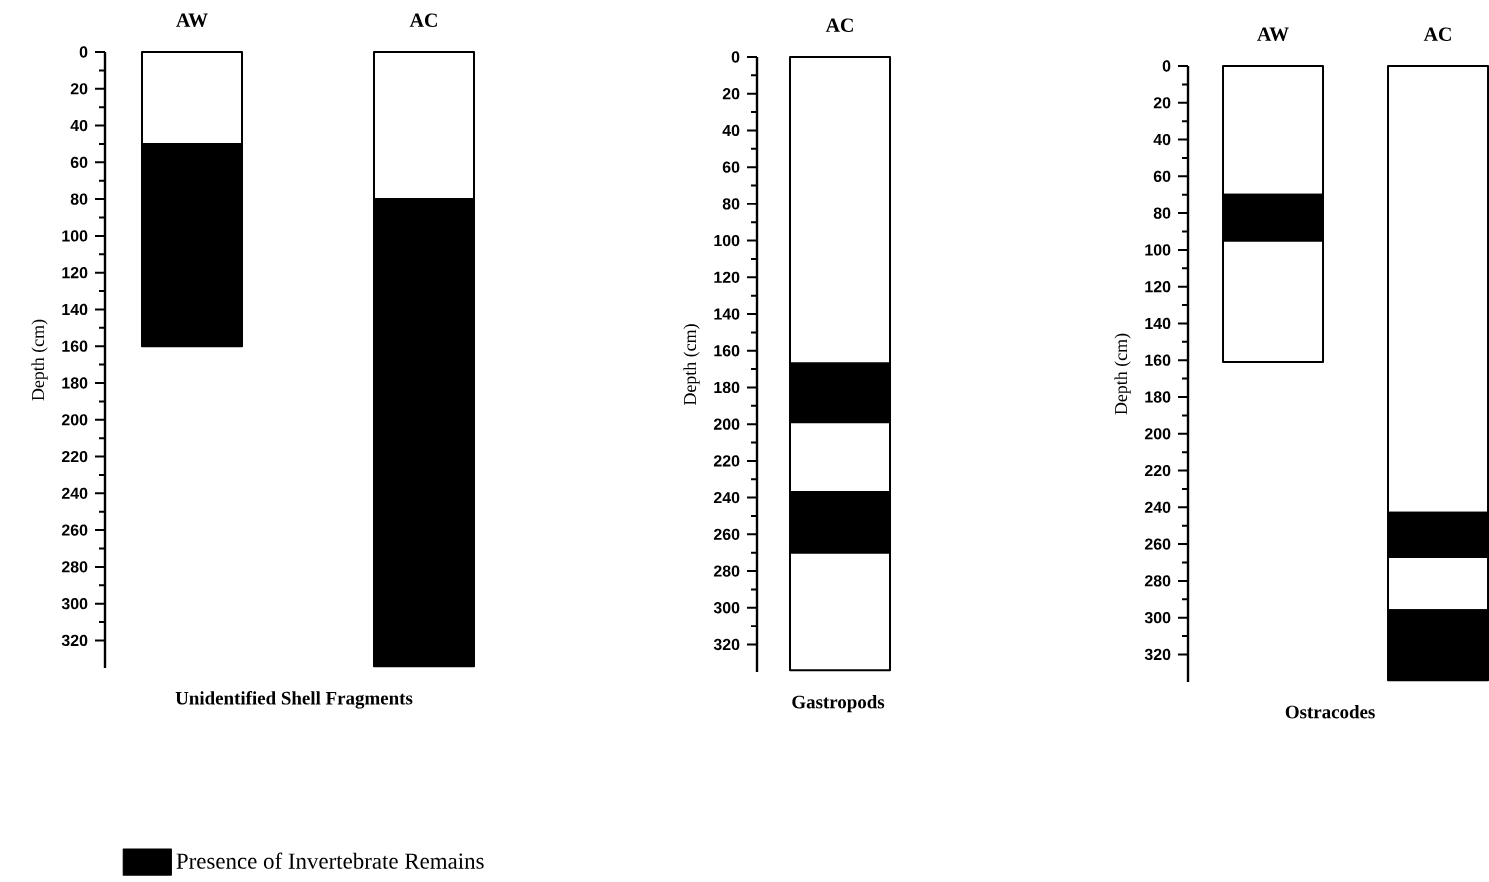  What do you see at coordinates (838, 704) in the screenshot?
I see `x-axis-title: Gastropods` at bounding box center [838, 704].